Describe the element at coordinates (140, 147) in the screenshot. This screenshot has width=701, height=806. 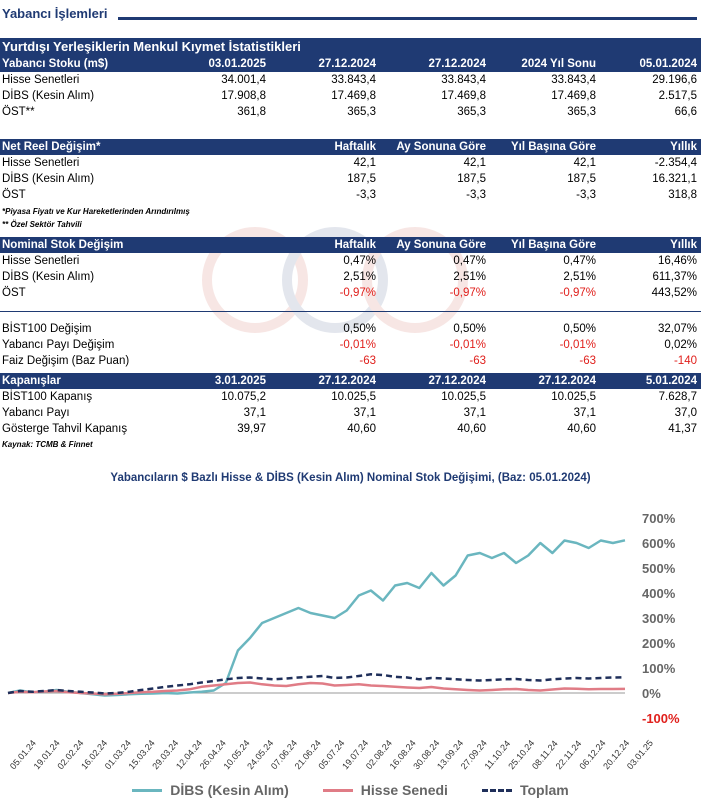
I see `table-cell: Net Reel Değişim*` at that location.